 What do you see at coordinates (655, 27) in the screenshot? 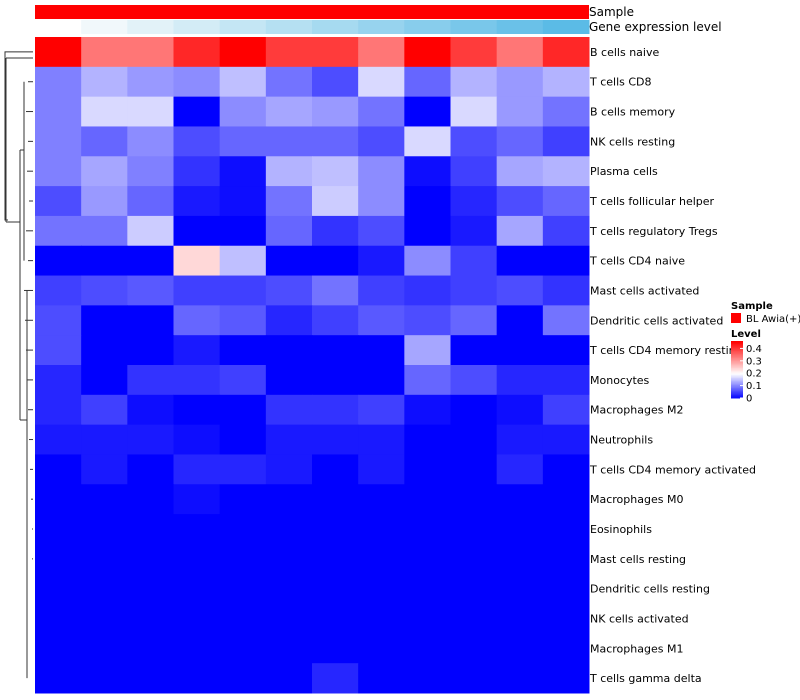
I see `gene-expression-annotation-label: Gene expression level` at bounding box center [655, 27].